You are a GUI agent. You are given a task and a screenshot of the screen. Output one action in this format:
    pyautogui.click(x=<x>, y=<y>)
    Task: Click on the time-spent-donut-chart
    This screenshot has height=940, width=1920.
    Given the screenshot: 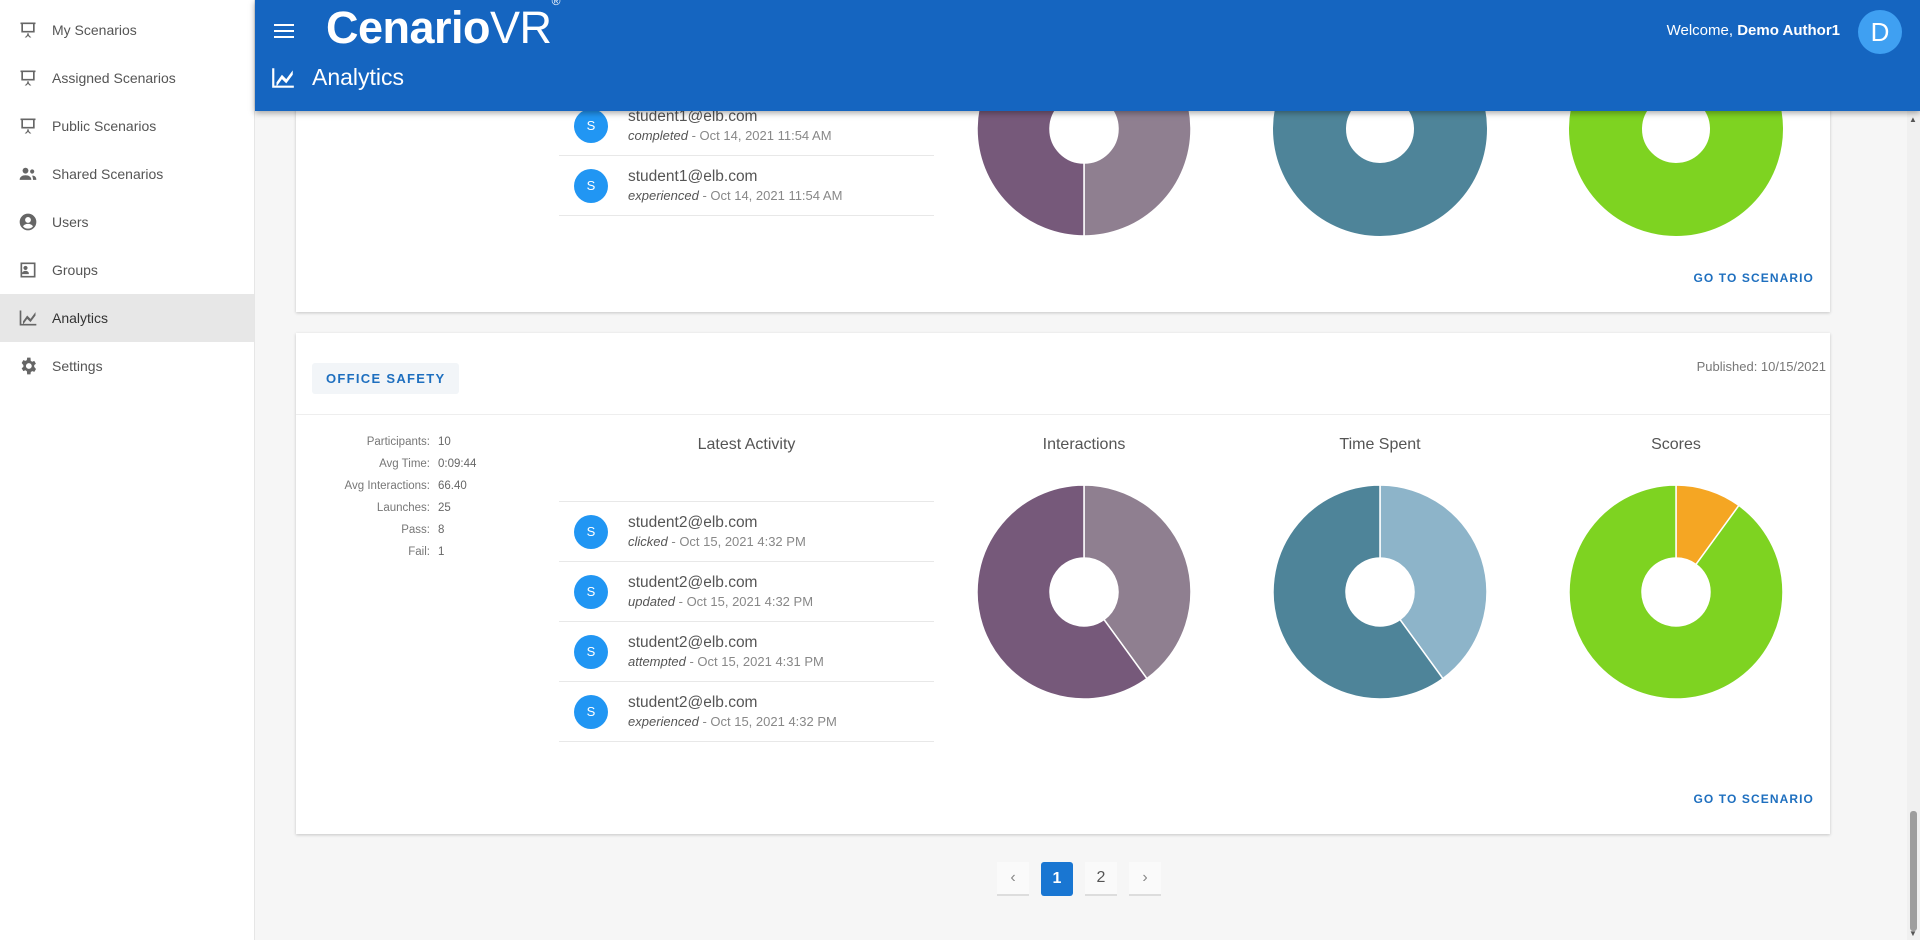 What is the action you would take?
    pyautogui.click(x=1380, y=148)
    